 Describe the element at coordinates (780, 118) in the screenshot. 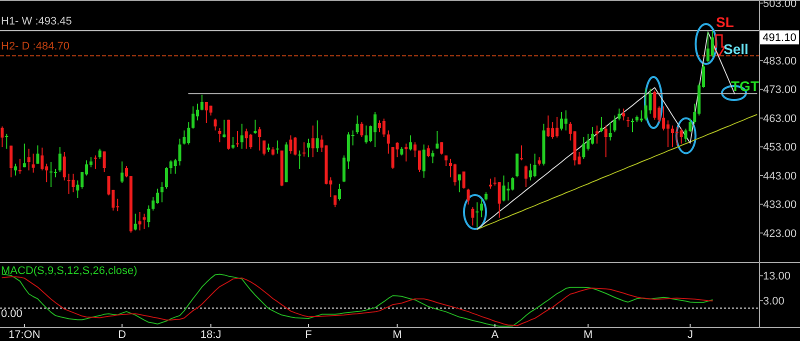

I see `y-tick-label: 463.00` at that location.